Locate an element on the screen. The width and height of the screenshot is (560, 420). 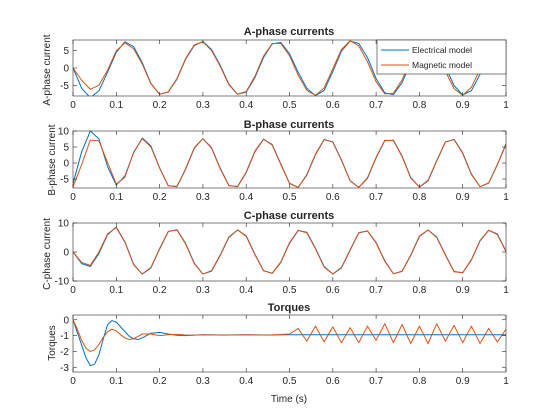
plot-background-b-phase is located at coordinates (289, 159).